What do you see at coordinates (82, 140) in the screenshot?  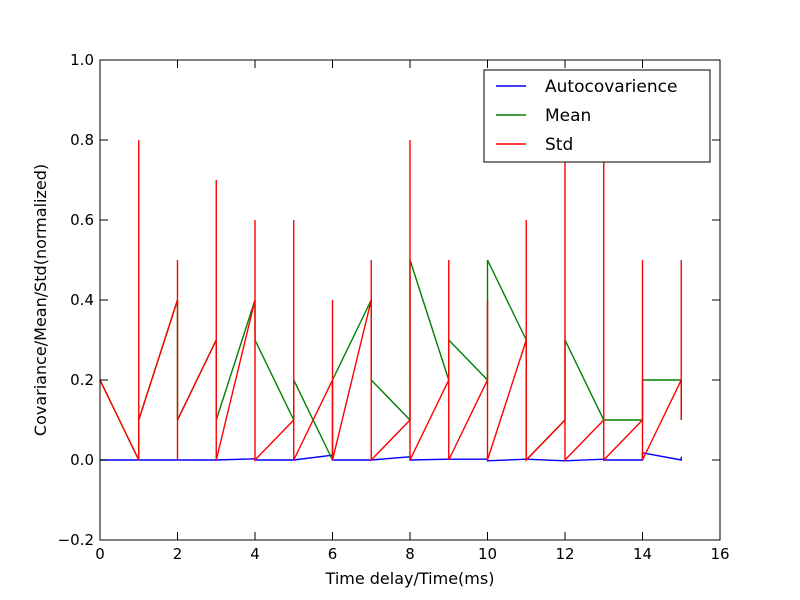 I see `y-tick-label: 0.8` at bounding box center [82, 140].